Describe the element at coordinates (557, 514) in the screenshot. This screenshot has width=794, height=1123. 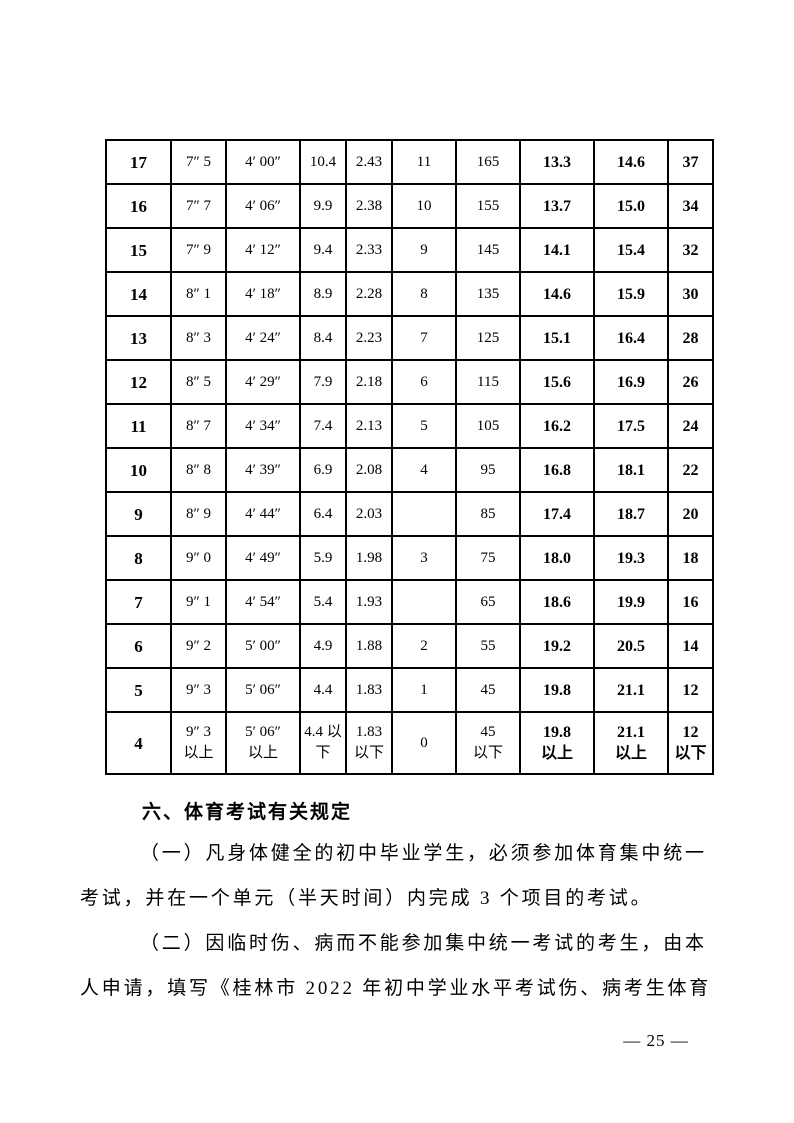
I see `table-cell: 17.4` at that location.